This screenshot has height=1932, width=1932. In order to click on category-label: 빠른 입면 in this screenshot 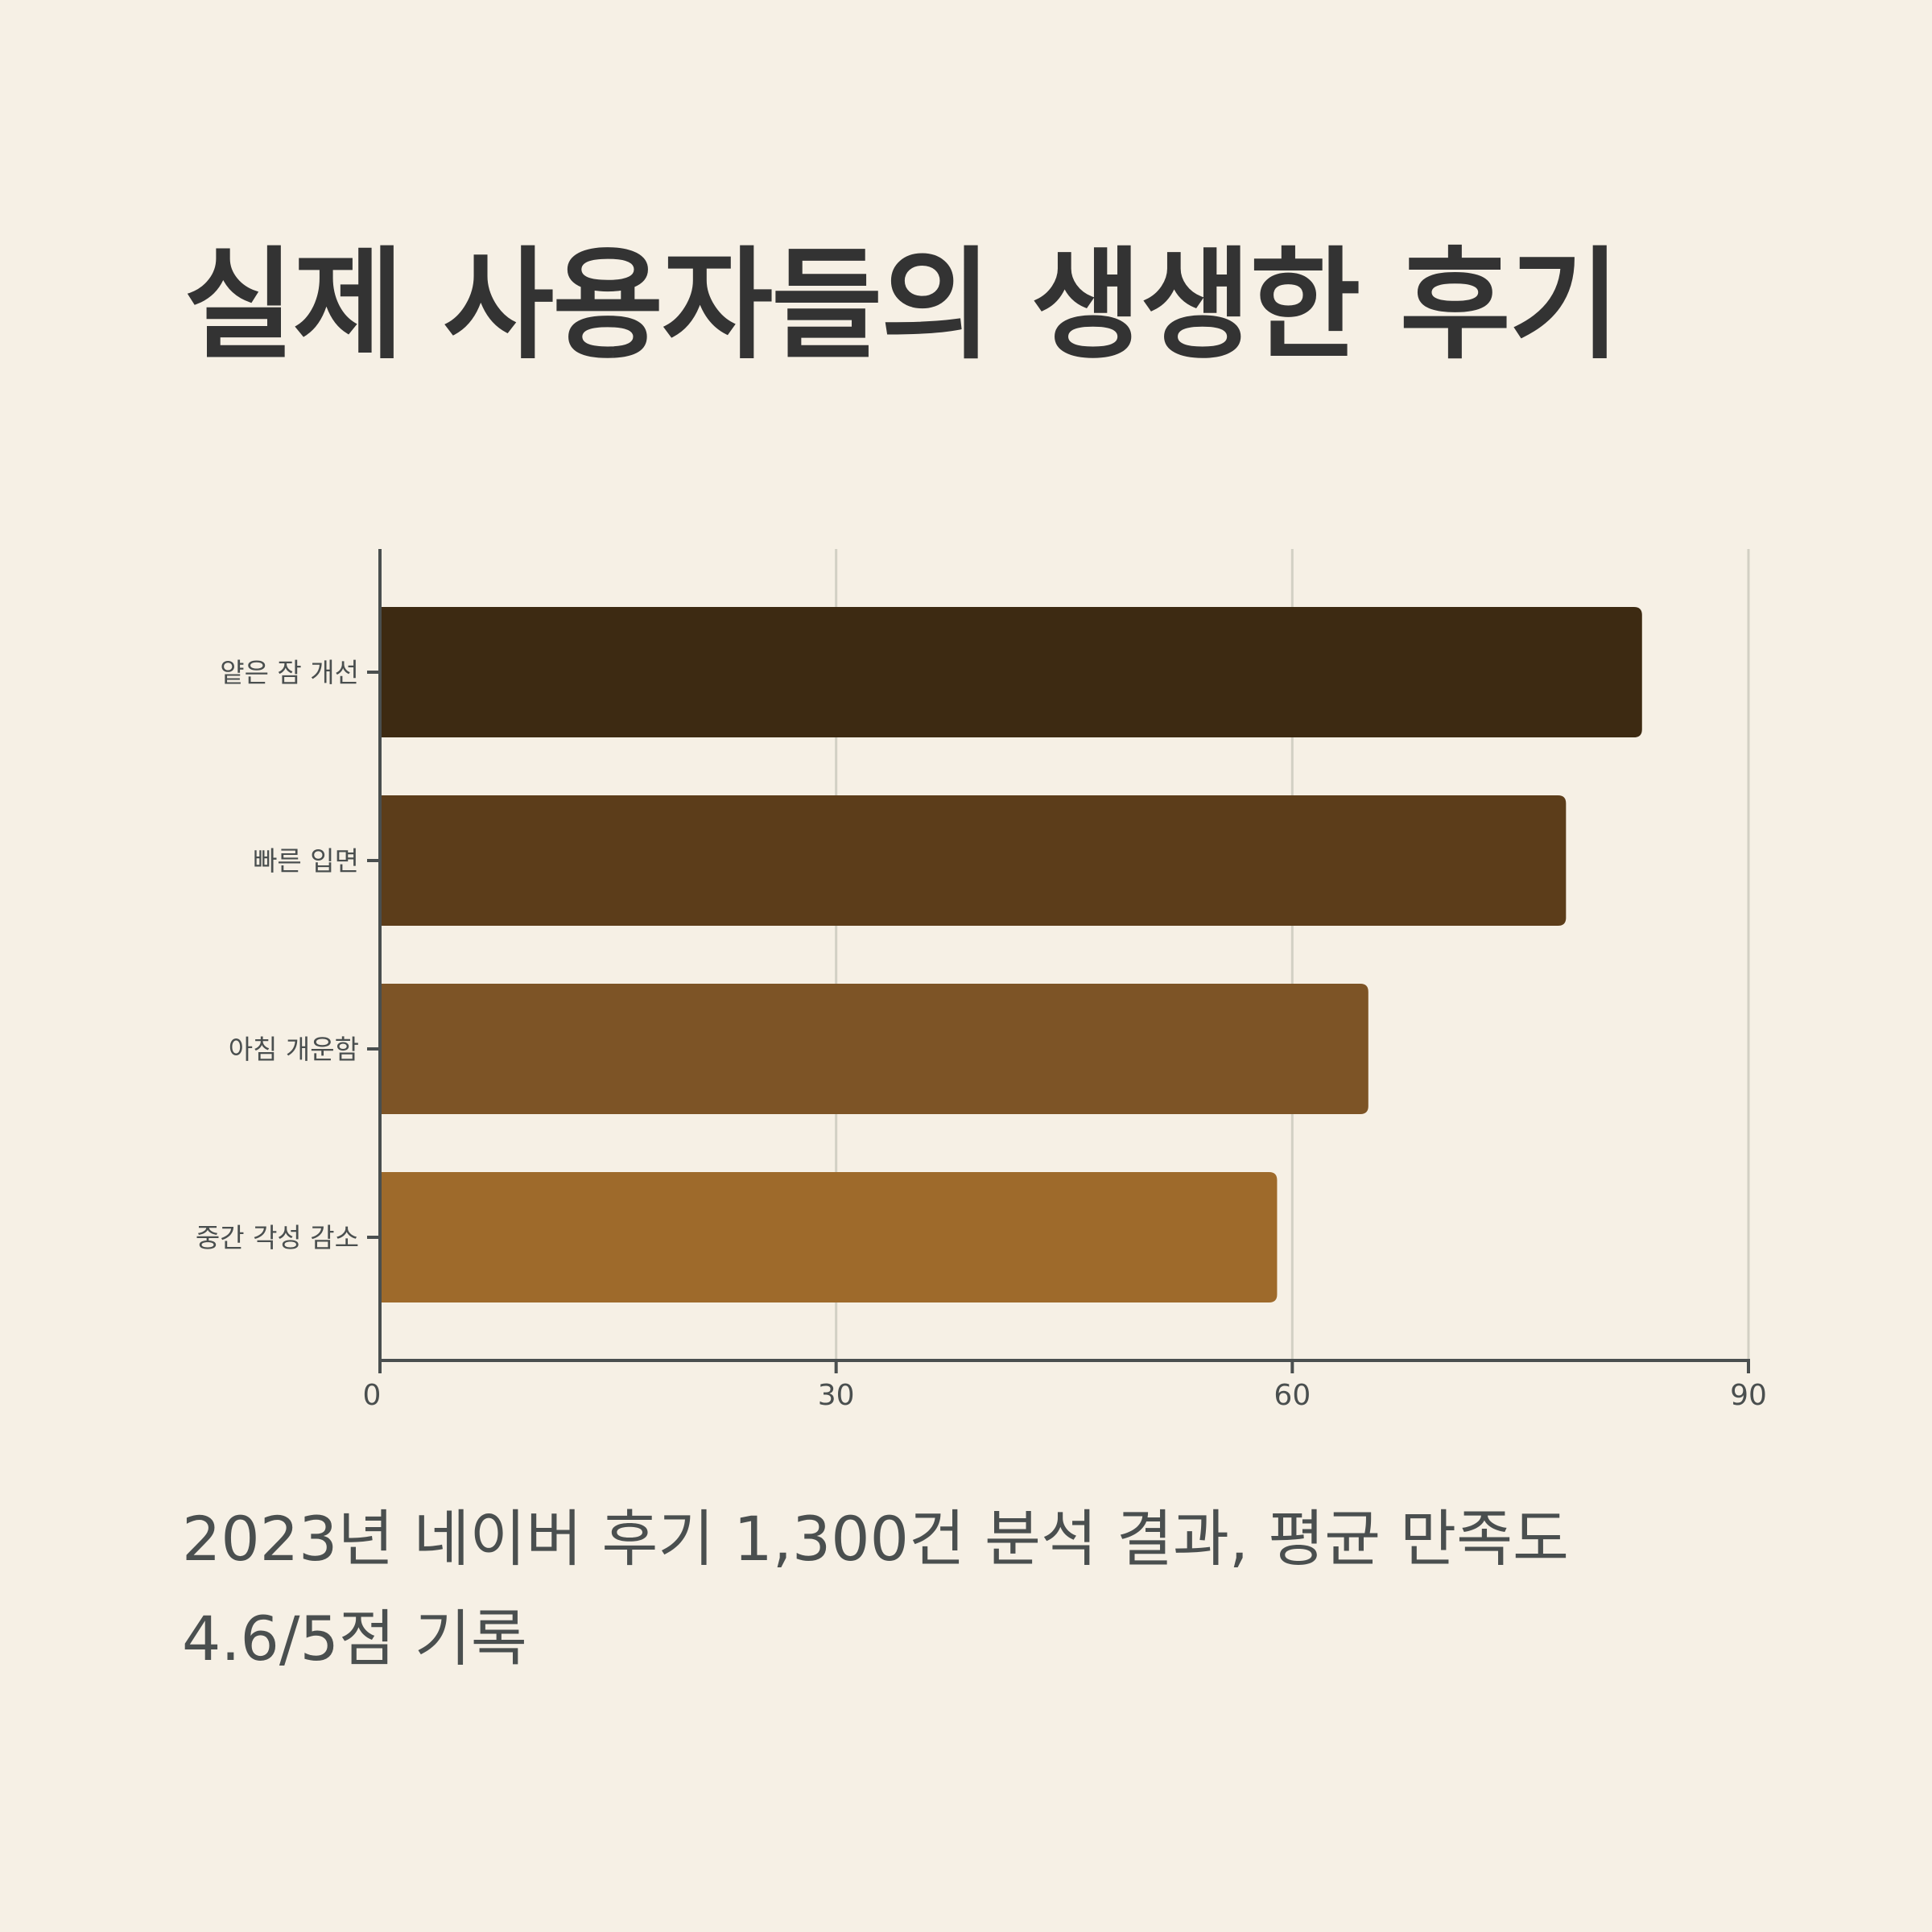, I will do `click(306, 861)`.